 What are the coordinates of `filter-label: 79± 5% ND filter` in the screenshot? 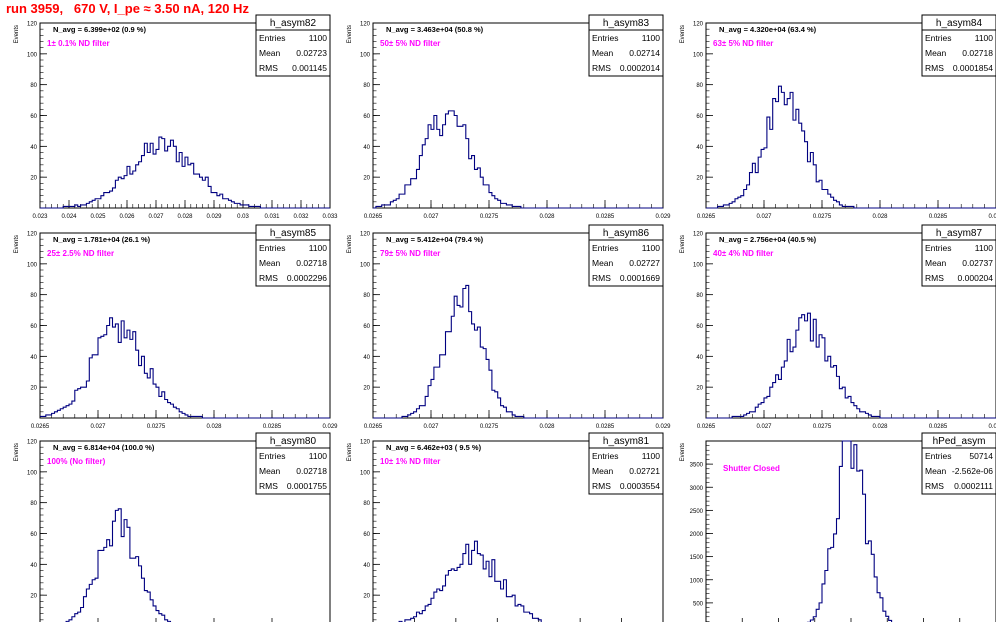 It's located at (410, 253).